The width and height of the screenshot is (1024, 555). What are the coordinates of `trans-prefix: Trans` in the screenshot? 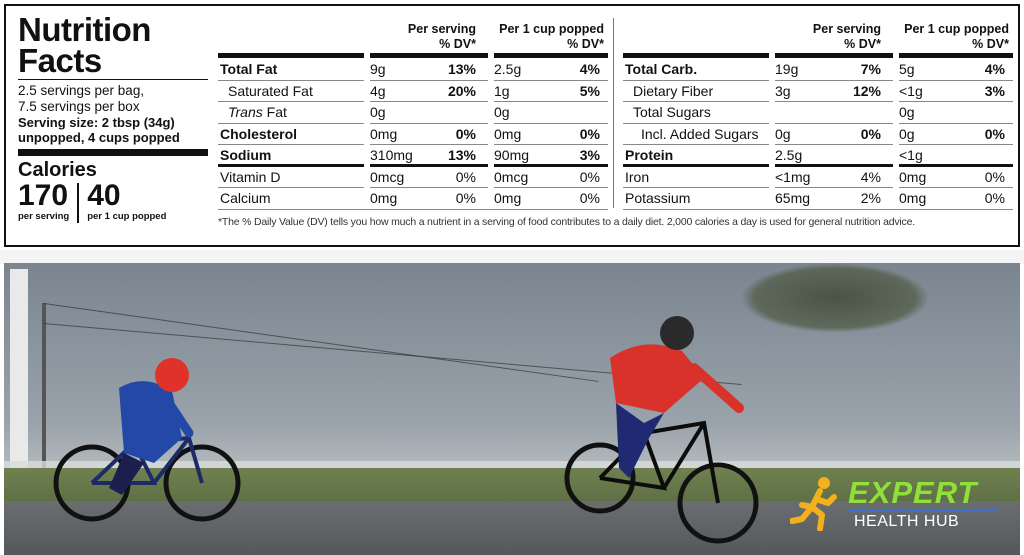 It's located at (245, 112).